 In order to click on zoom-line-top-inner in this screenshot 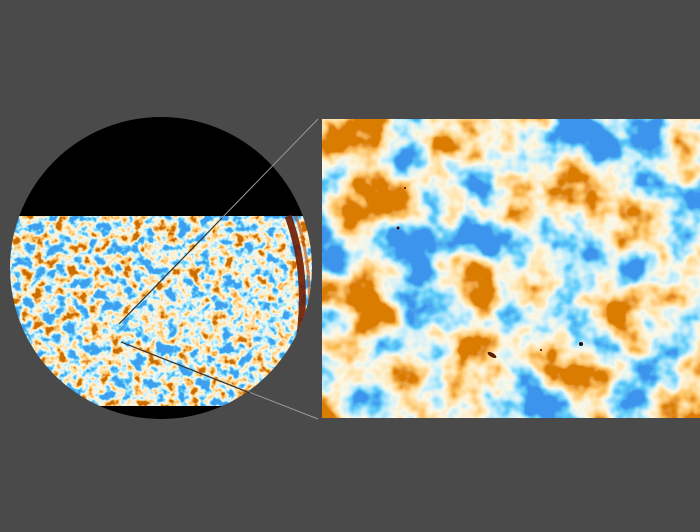, I will do `click(170, 271)`.